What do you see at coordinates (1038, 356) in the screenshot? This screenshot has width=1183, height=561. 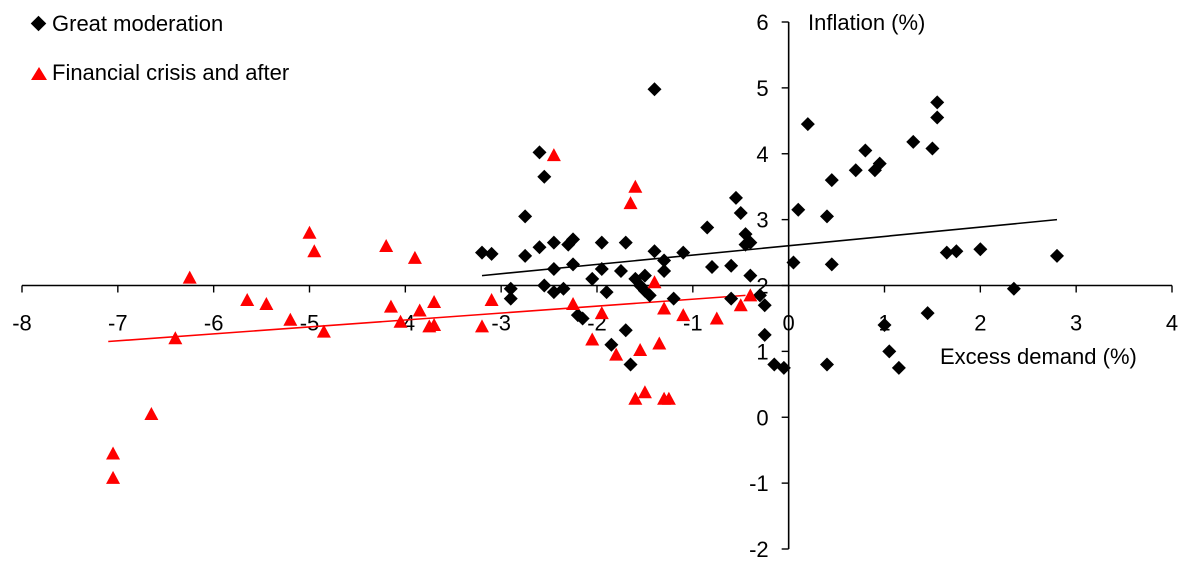 I see `x-axis-label: Excess demand (%)` at bounding box center [1038, 356].